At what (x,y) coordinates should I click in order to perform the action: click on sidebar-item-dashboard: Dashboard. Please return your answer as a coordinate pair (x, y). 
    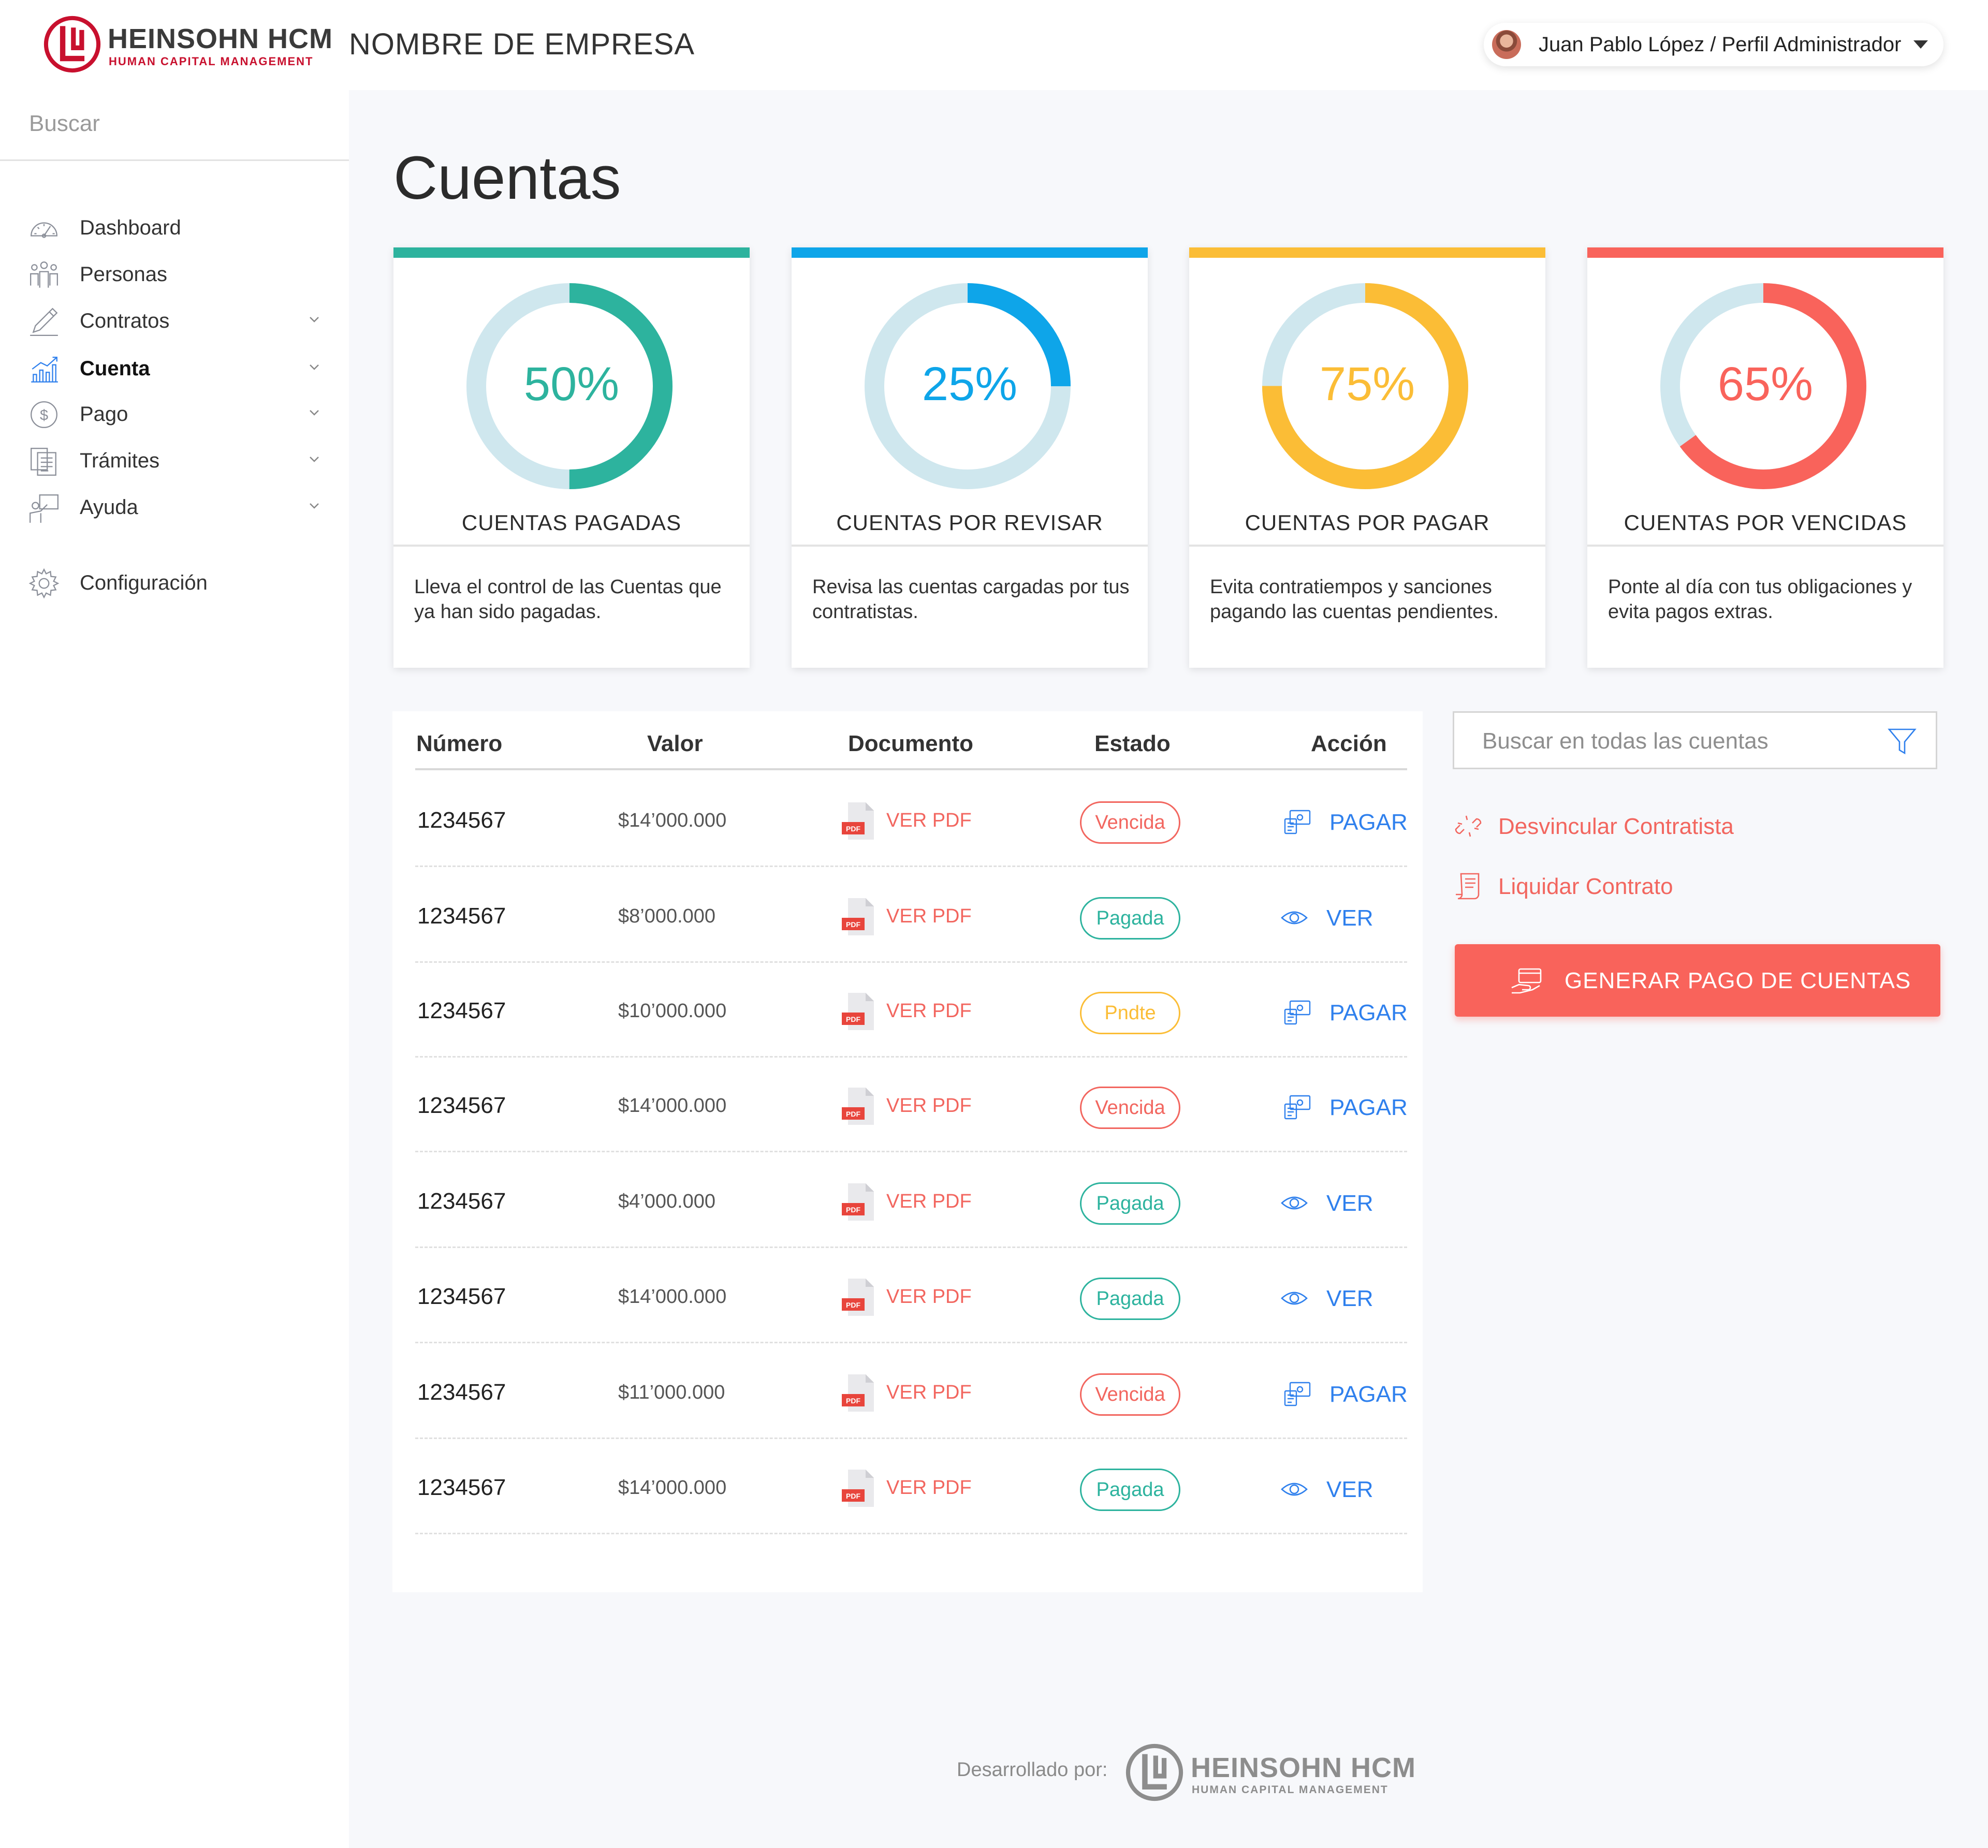
    Looking at the image, I should click on (174, 228).